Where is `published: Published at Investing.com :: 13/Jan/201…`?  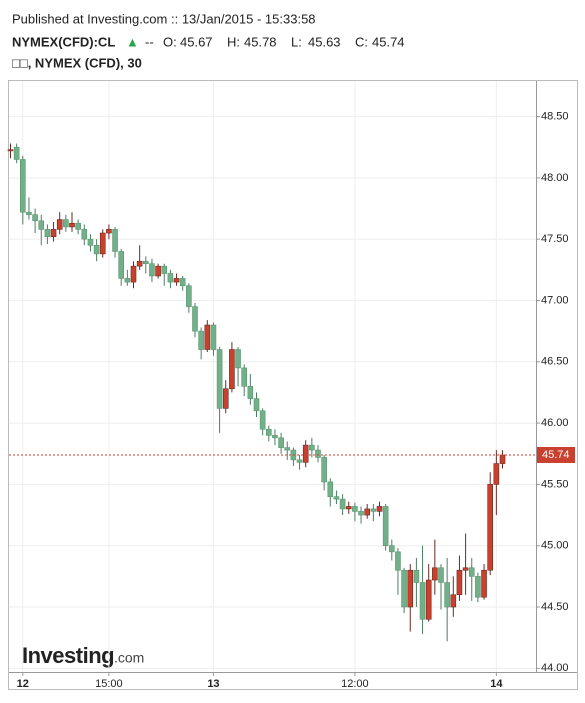 published: Published at Investing.com :: 13/Jan/201… is located at coordinates (164, 18).